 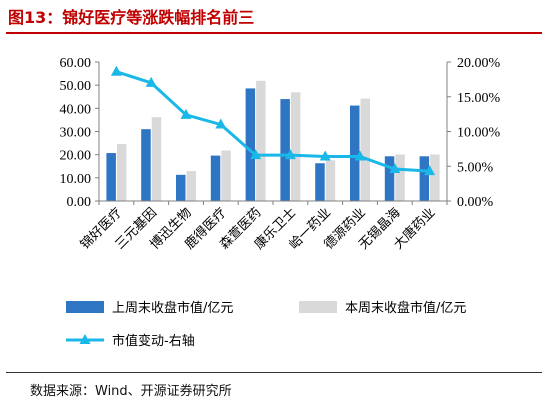 I want to click on legend-swatch-last-week, so click(x=85, y=307).